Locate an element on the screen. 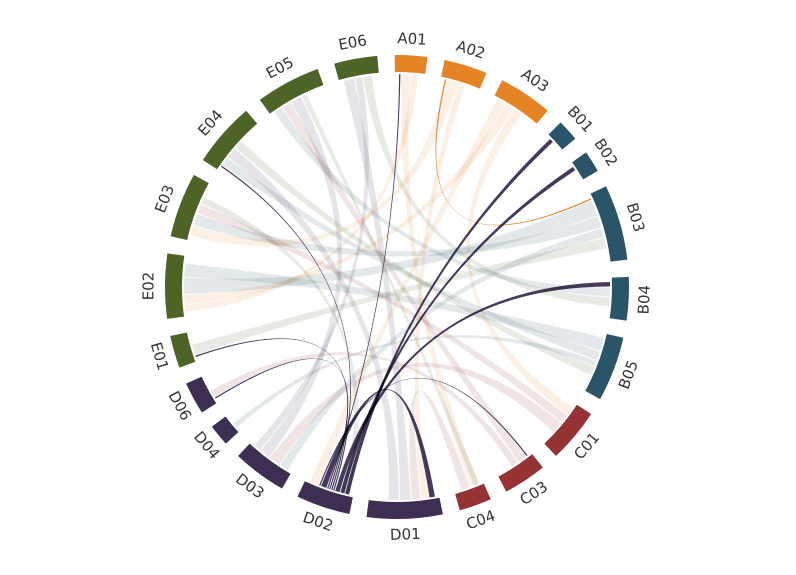  group-arc-b04 is located at coordinates (619, 298).